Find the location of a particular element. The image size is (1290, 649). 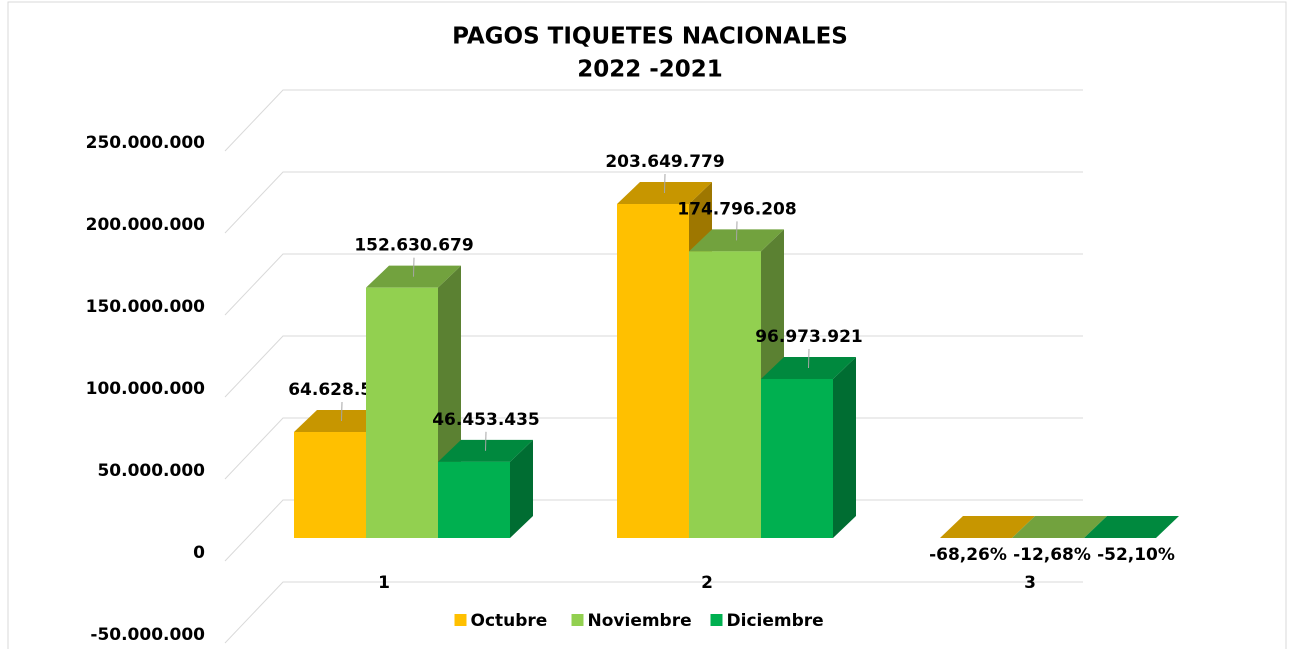

chart-title: PAGOS TIQUETES NACIONALES is located at coordinates (650, 37).